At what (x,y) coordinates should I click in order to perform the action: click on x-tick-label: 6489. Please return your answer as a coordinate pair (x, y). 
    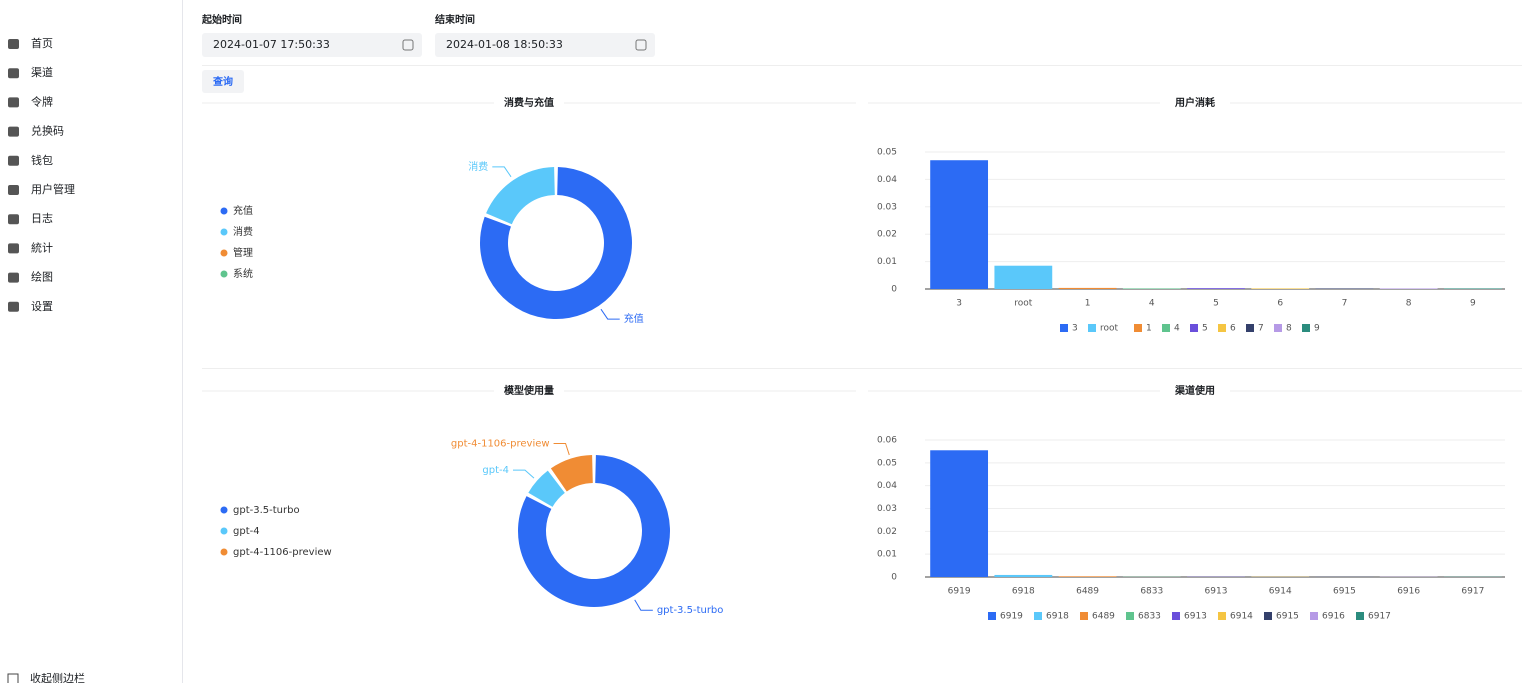
    Looking at the image, I should click on (1087, 592).